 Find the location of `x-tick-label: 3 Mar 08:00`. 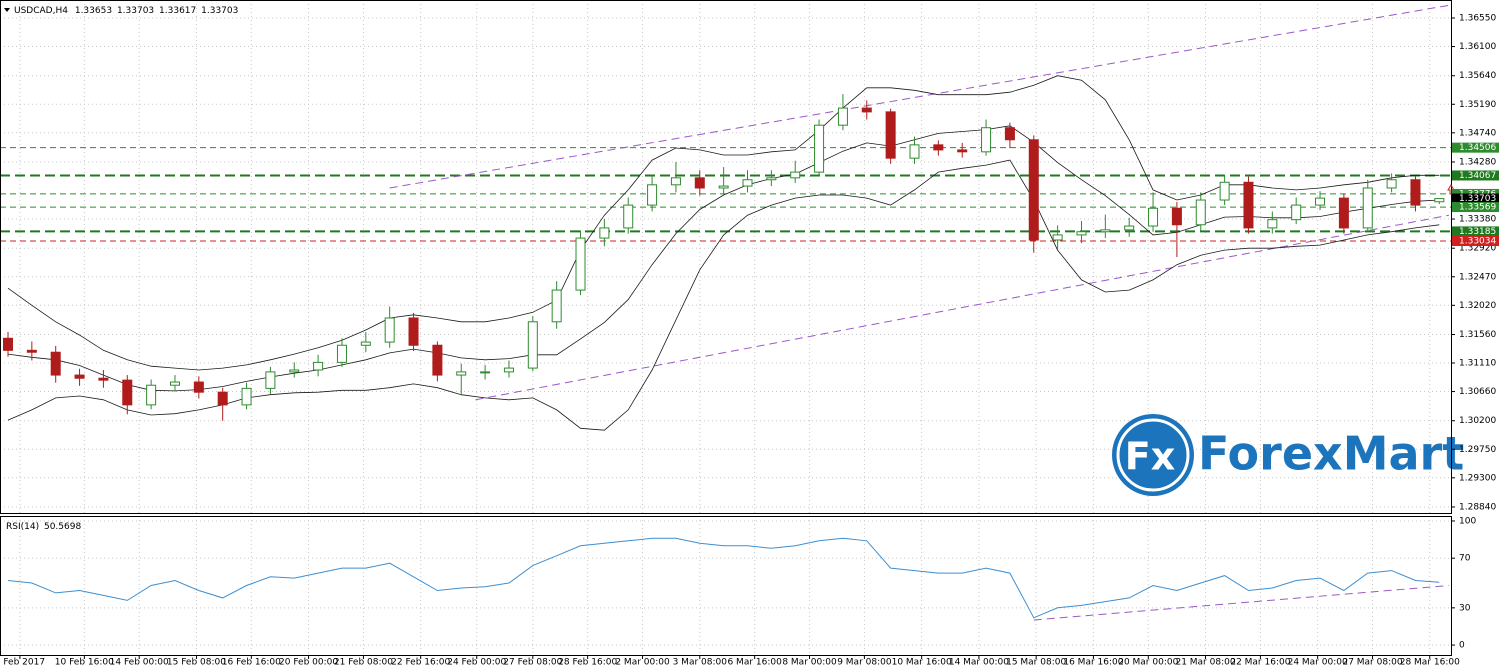

x-tick-label: 3 Mar 08:00 is located at coordinates (700, 663).